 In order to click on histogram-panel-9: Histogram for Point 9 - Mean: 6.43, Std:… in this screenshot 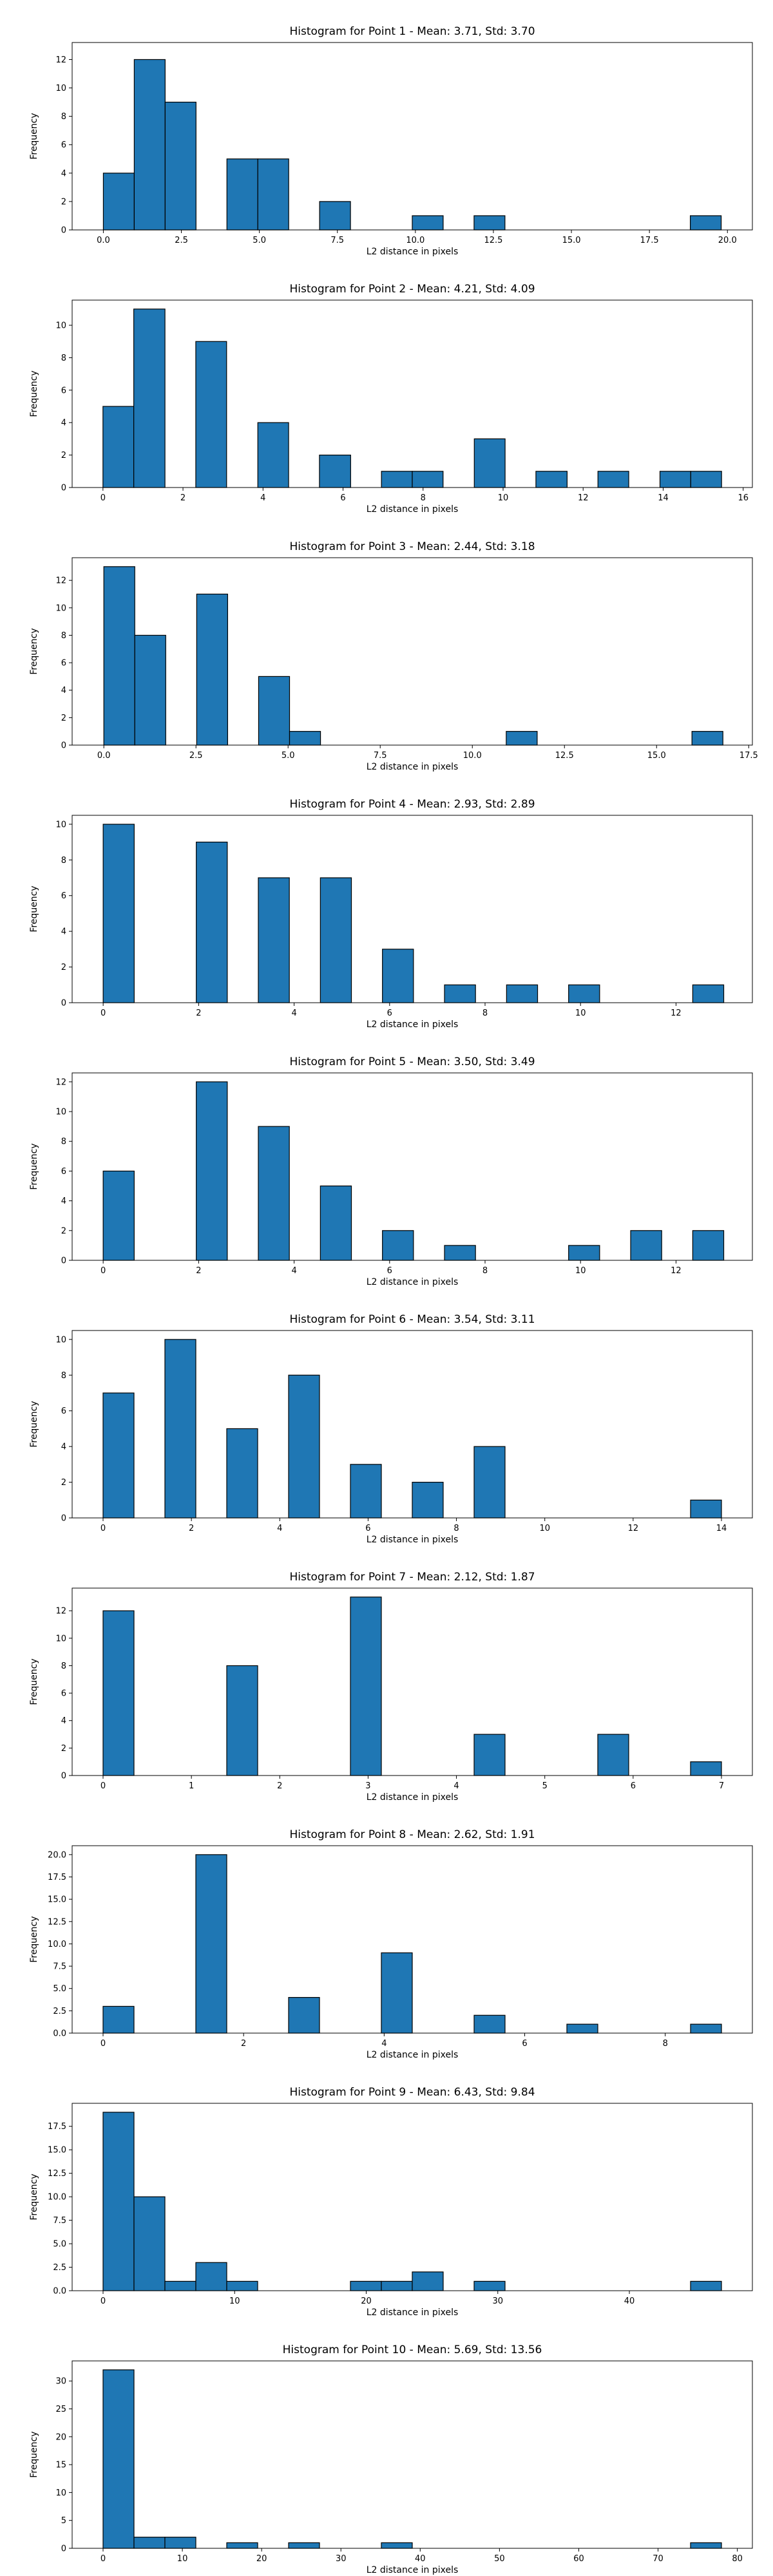, I will do `click(386, 2189)`.